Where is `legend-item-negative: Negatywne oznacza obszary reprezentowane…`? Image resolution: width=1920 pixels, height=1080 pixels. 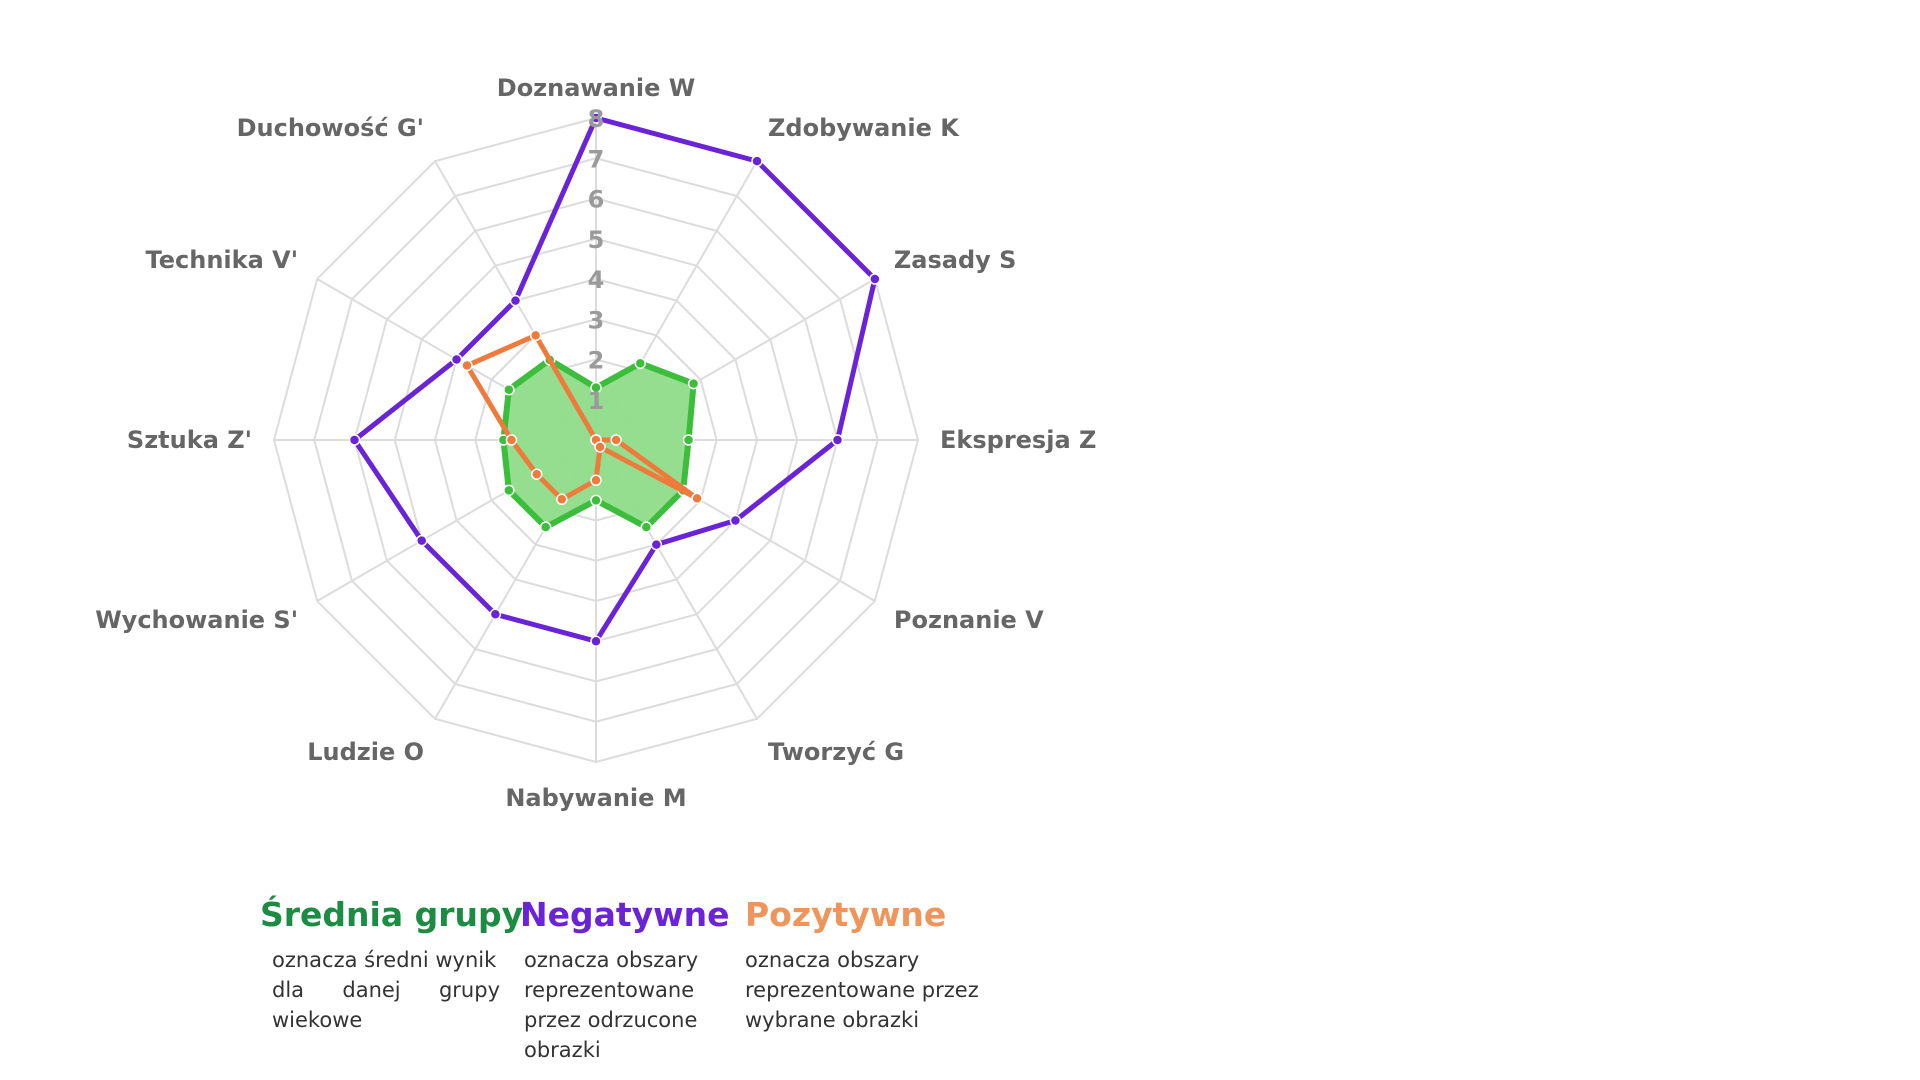
legend-item-negative: Negatywne oznacza obszary reprezentowane… is located at coordinates (625, 980).